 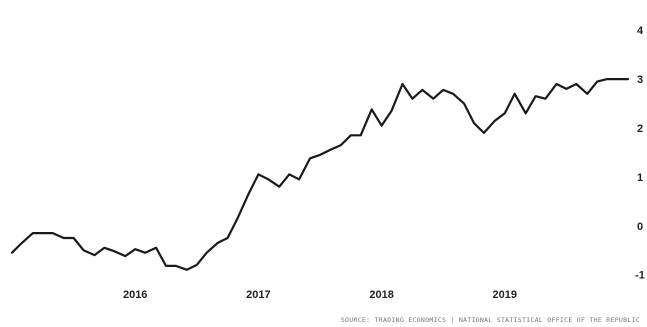 I want to click on y-tick-label: 0, so click(x=640, y=227).